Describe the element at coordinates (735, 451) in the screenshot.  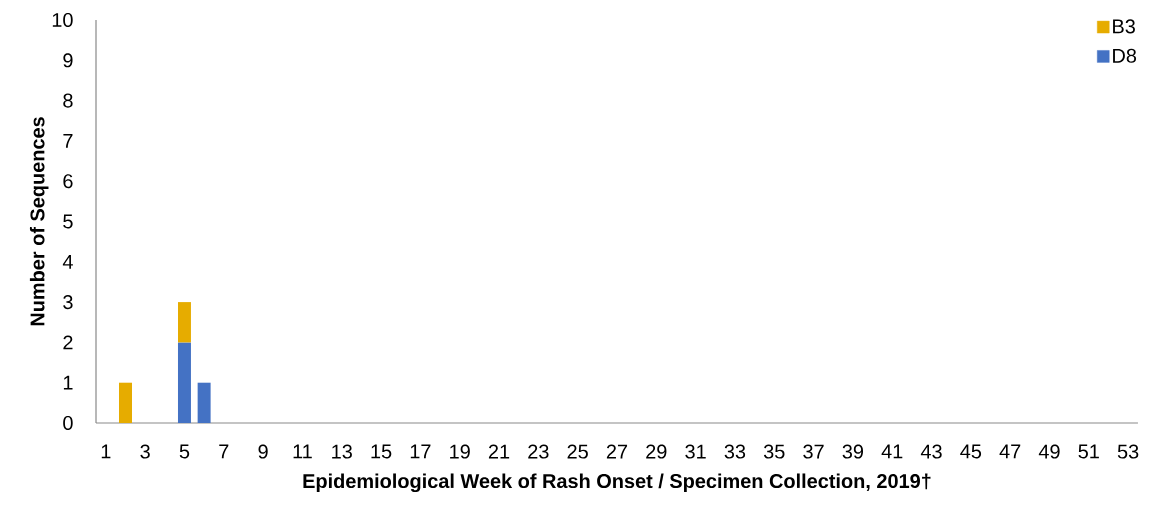
I see `x-tick-label: 33` at that location.